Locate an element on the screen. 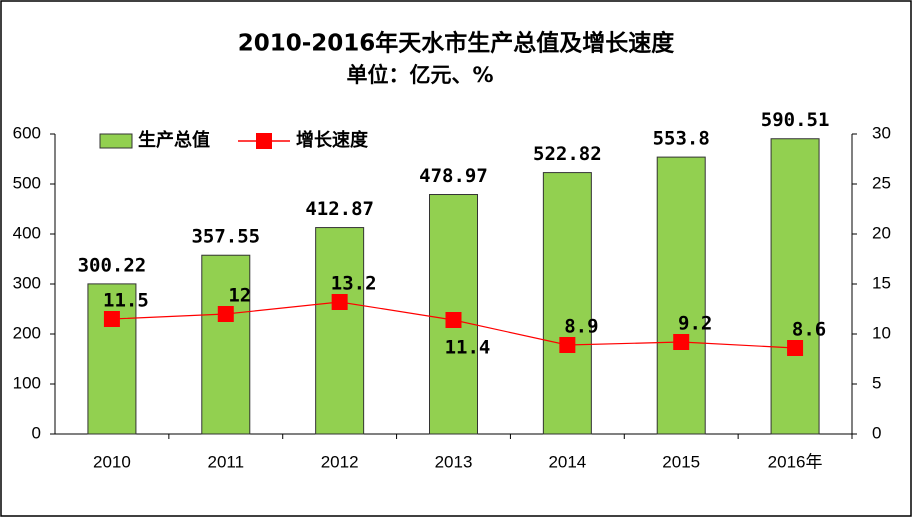  y-tick-label: 200 is located at coordinates (27, 332).